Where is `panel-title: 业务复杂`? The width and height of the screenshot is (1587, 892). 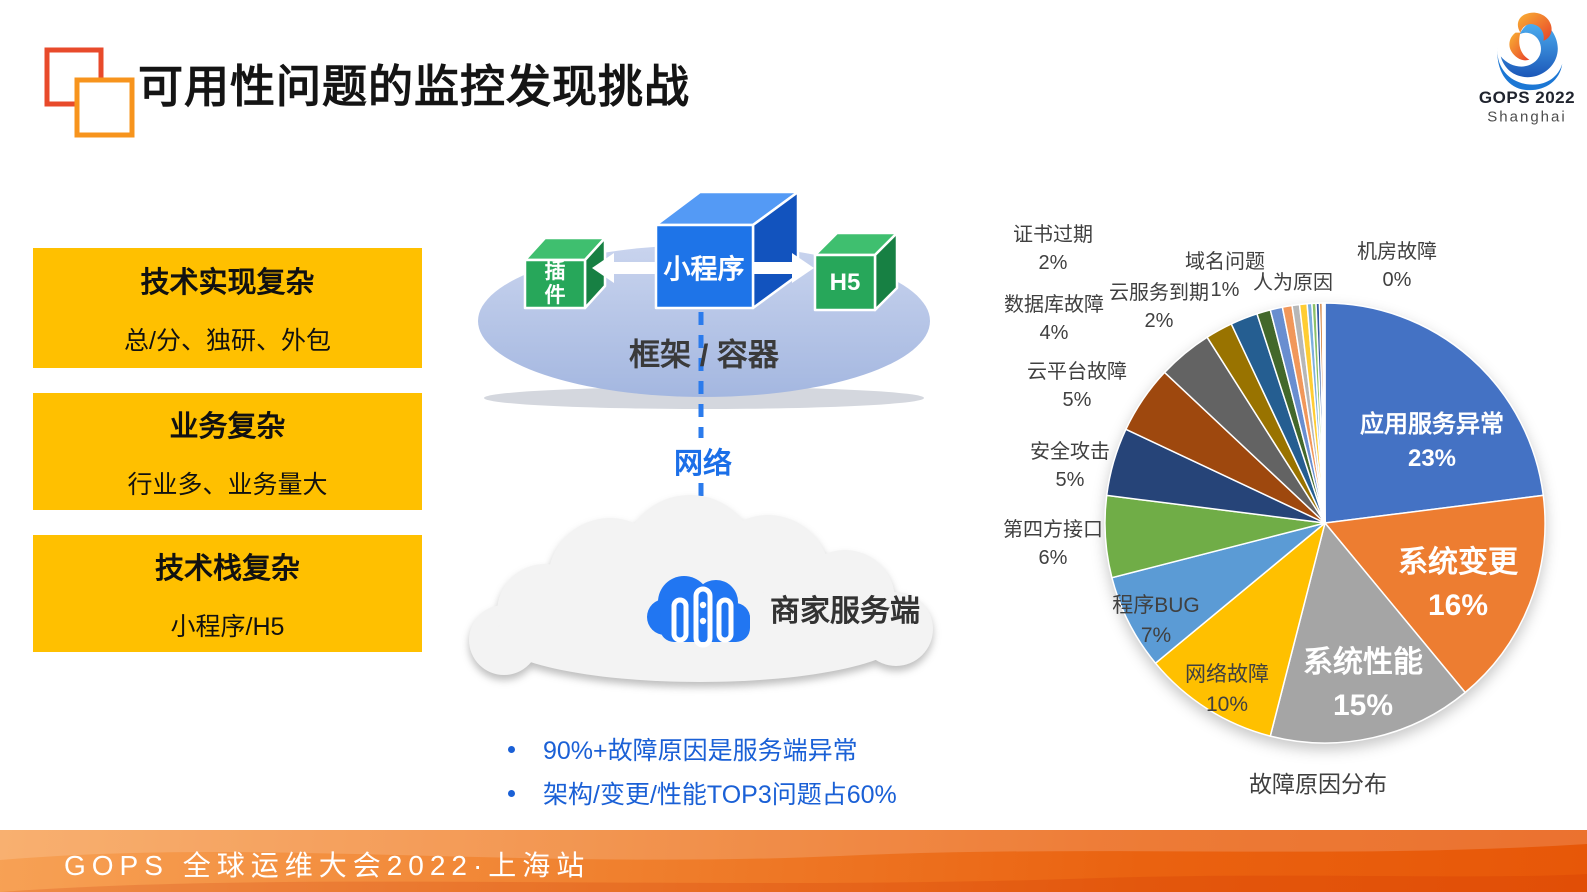 panel-title: 业务复杂 is located at coordinates (227, 426).